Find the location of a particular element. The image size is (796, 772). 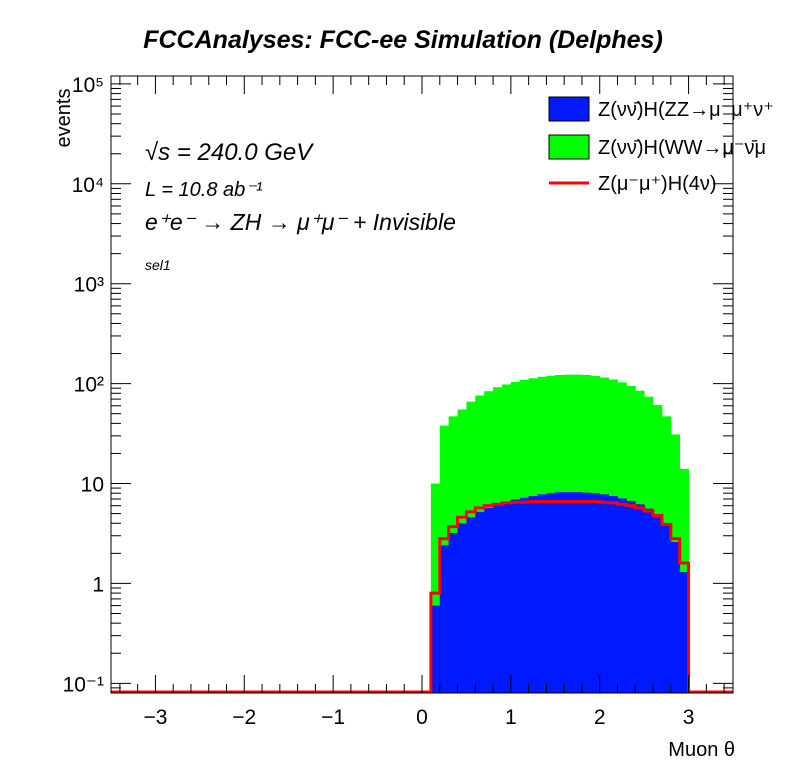

x-tick-label: 3 is located at coordinates (689, 717).